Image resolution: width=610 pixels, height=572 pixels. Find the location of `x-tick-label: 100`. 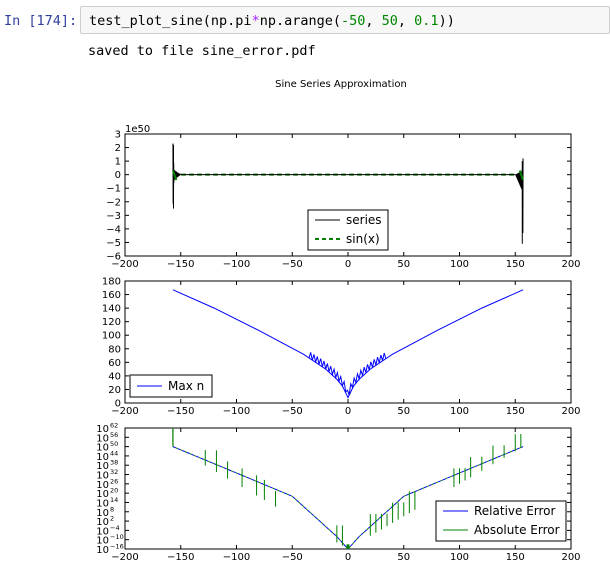

x-tick-label: 100 is located at coordinates (459, 411).